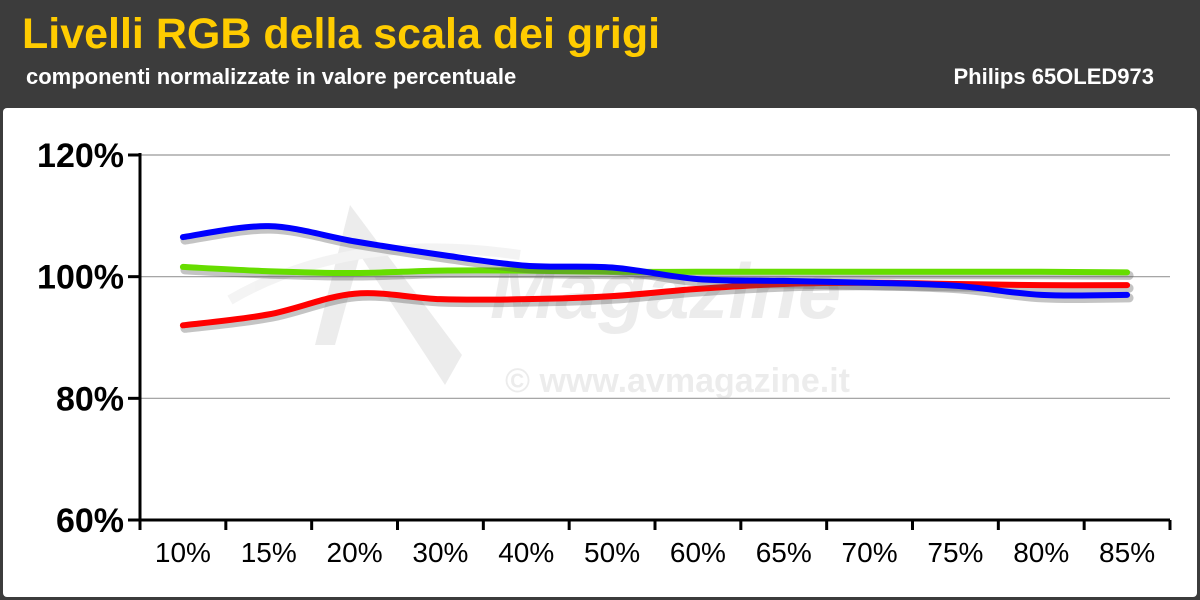 The height and width of the screenshot is (600, 1200). What do you see at coordinates (655, 261) in the screenshot?
I see `blue-series-line` at bounding box center [655, 261].